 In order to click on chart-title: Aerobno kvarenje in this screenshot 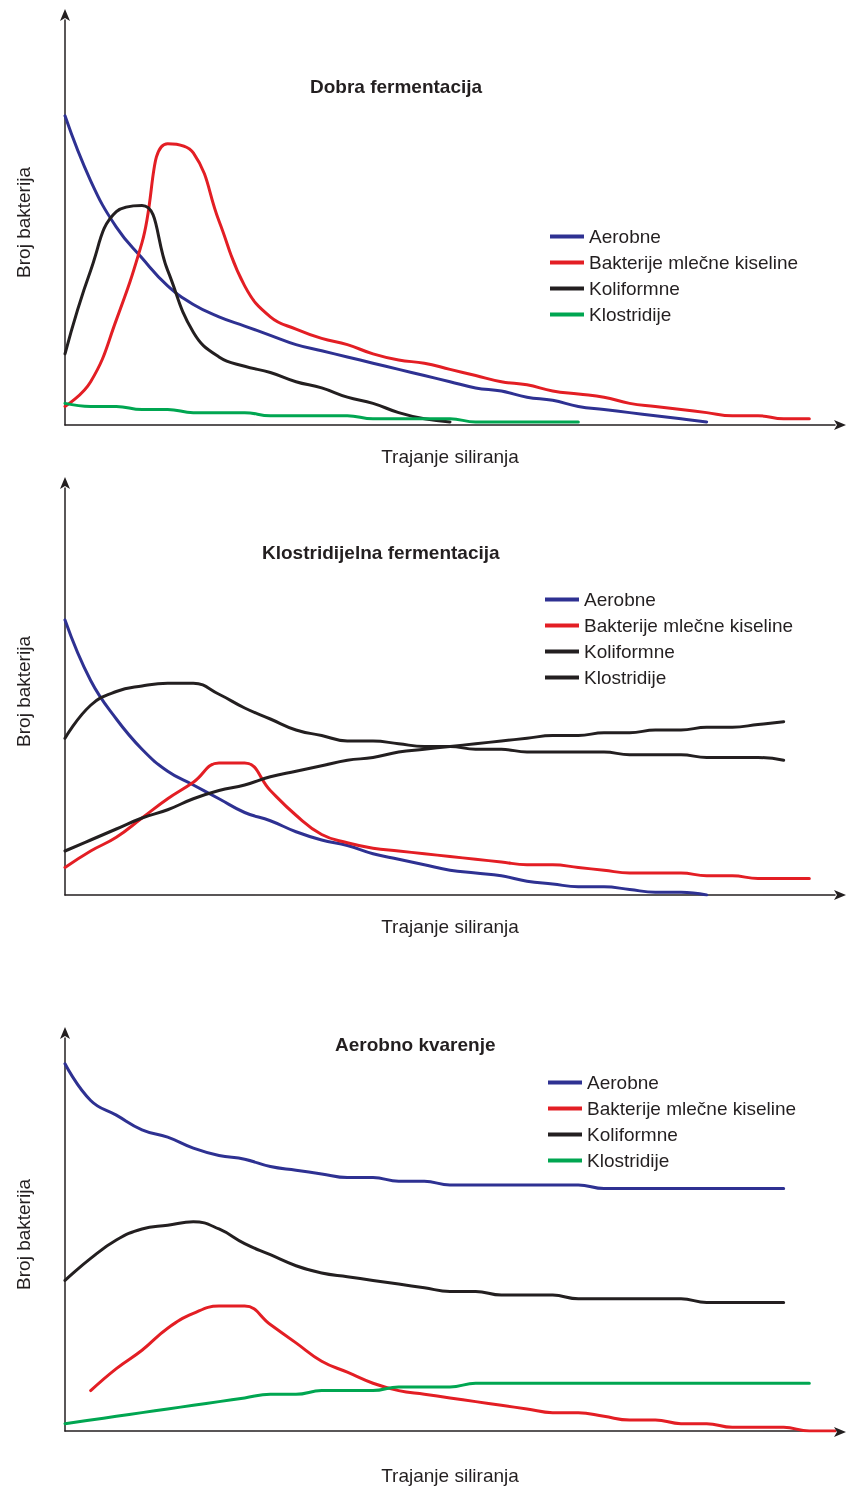, I will do `click(415, 1044)`.